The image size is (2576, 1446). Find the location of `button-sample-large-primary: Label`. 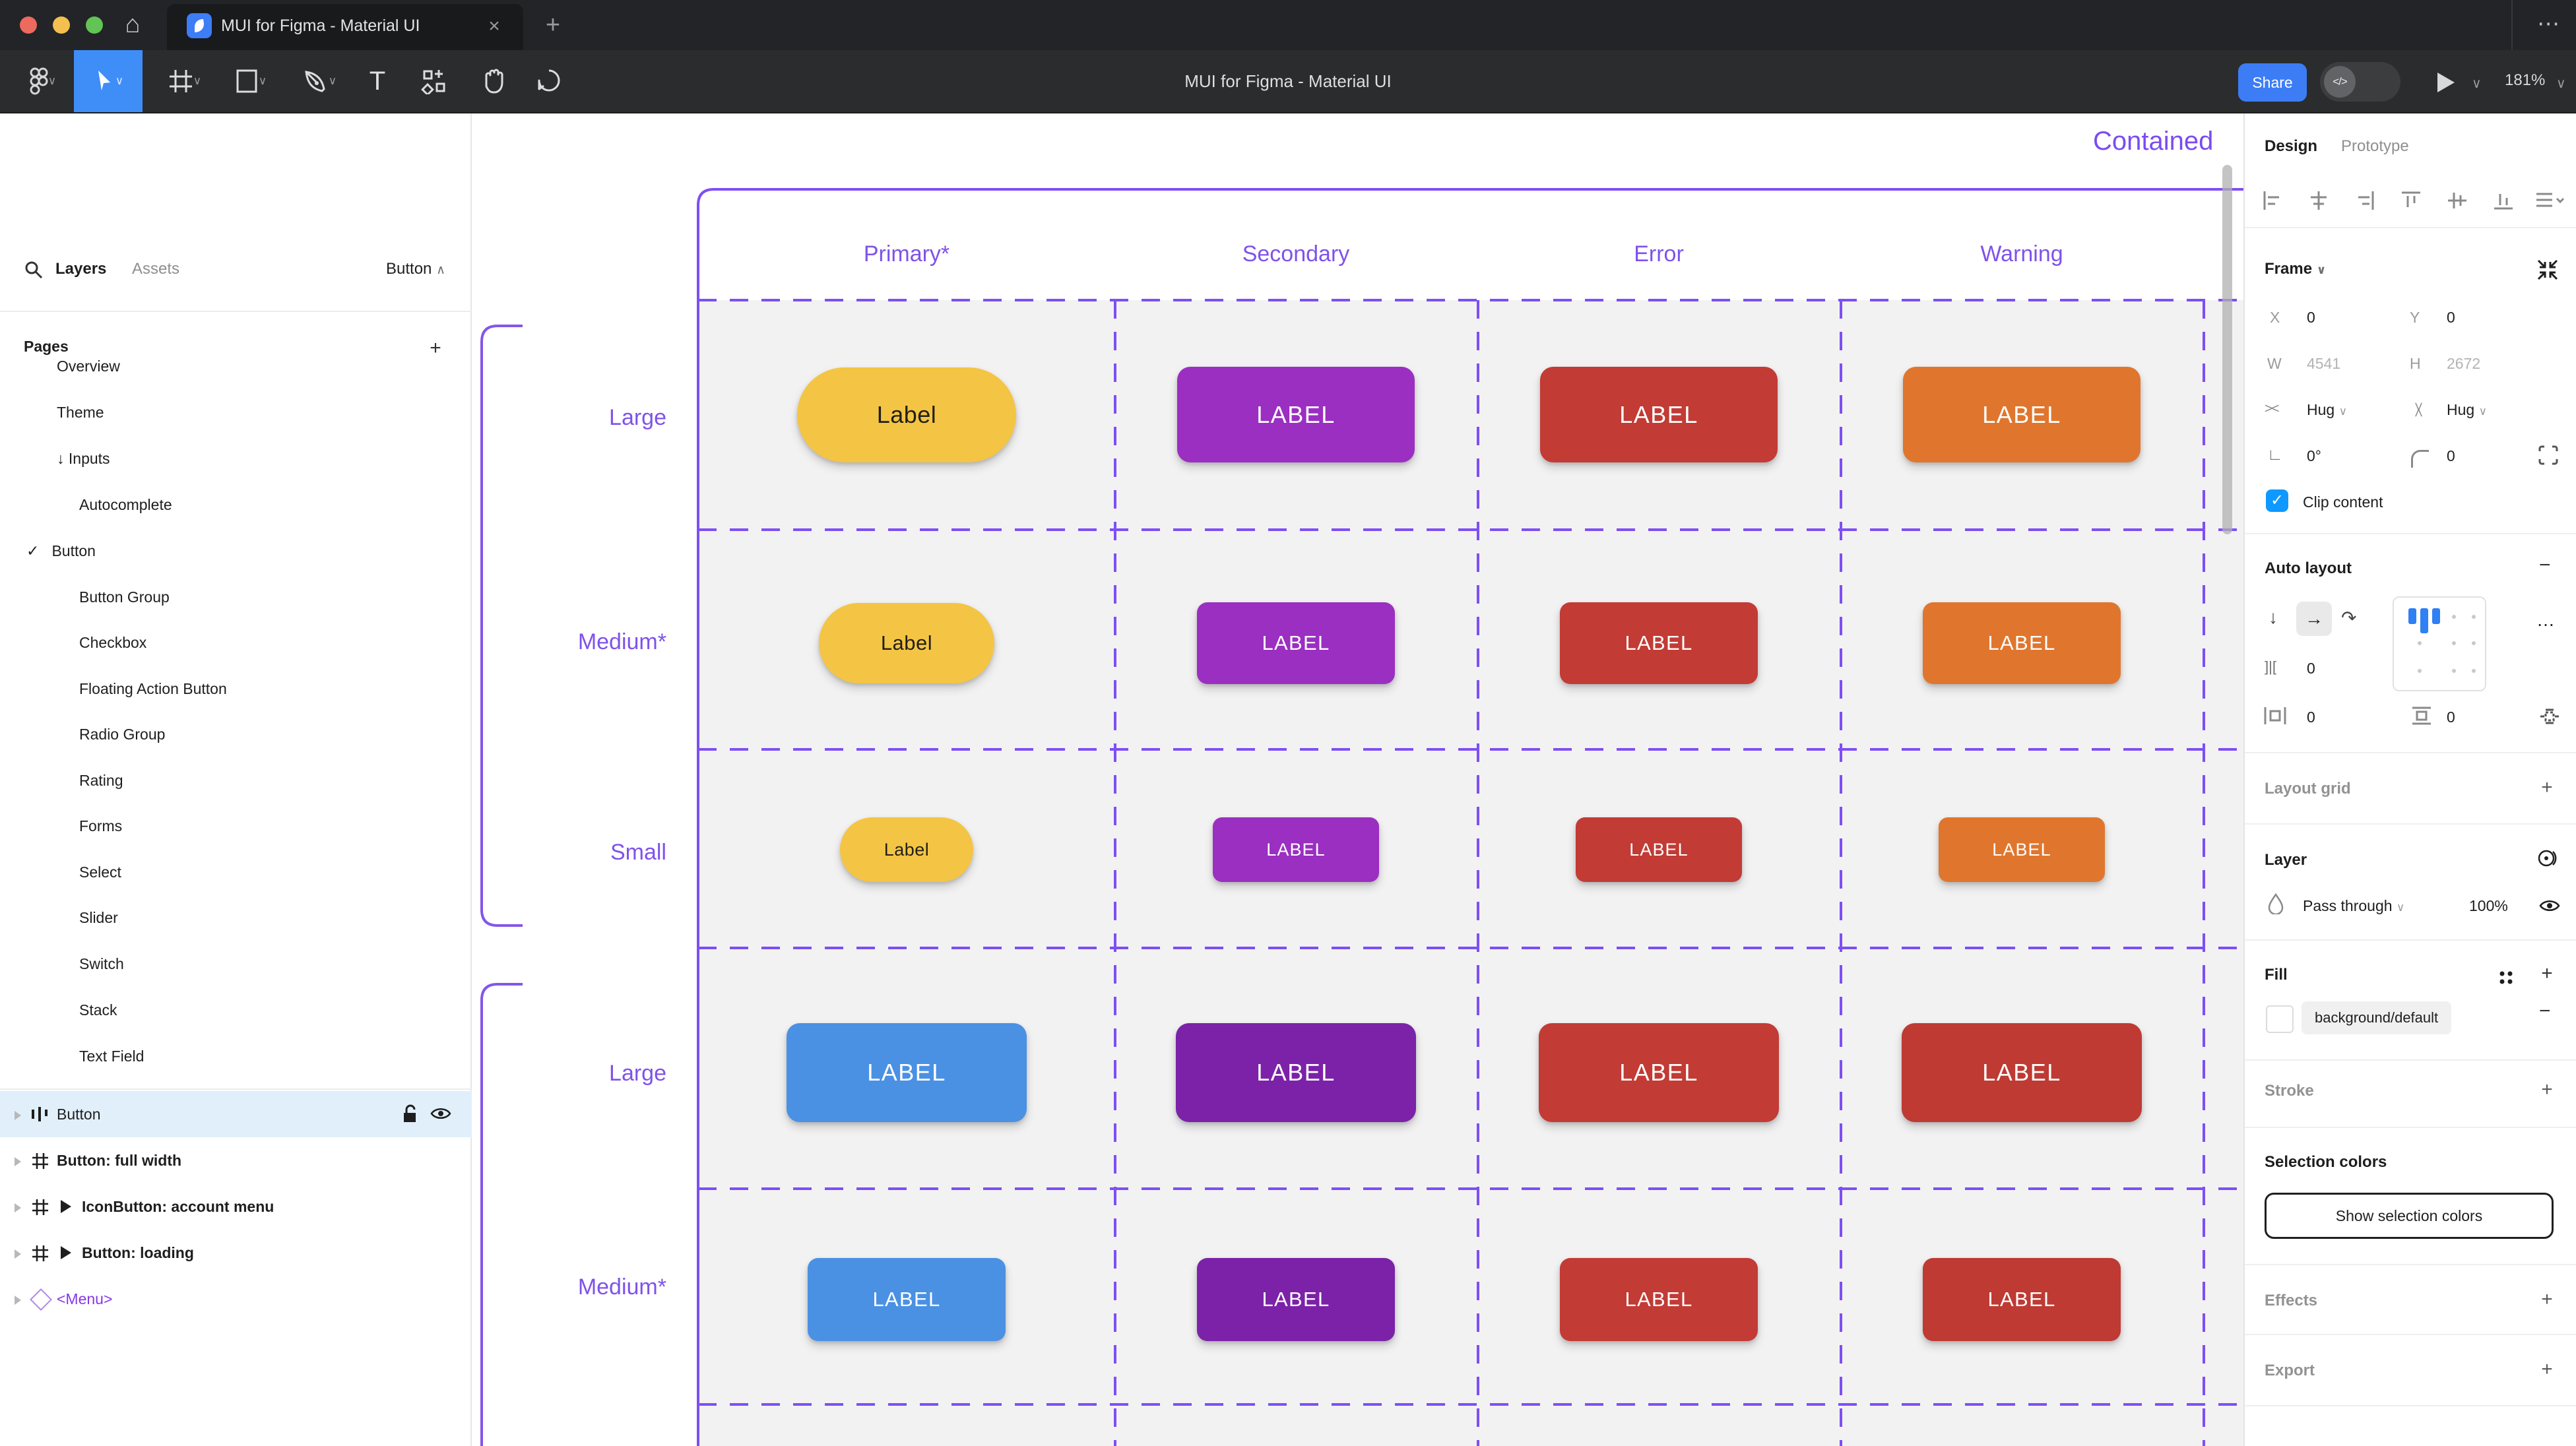

button-sample-large-primary: Label is located at coordinates (906, 414).